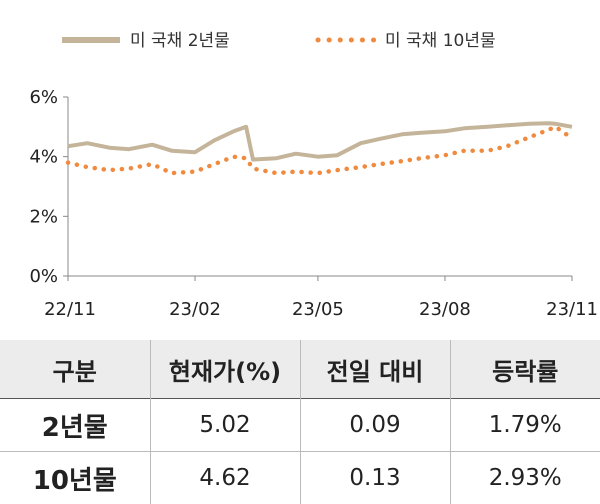 The width and height of the screenshot is (600, 504). What do you see at coordinates (180, 41) in the screenshot?
I see `legend-label-2y: 미 국채 2년물` at bounding box center [180, 41].